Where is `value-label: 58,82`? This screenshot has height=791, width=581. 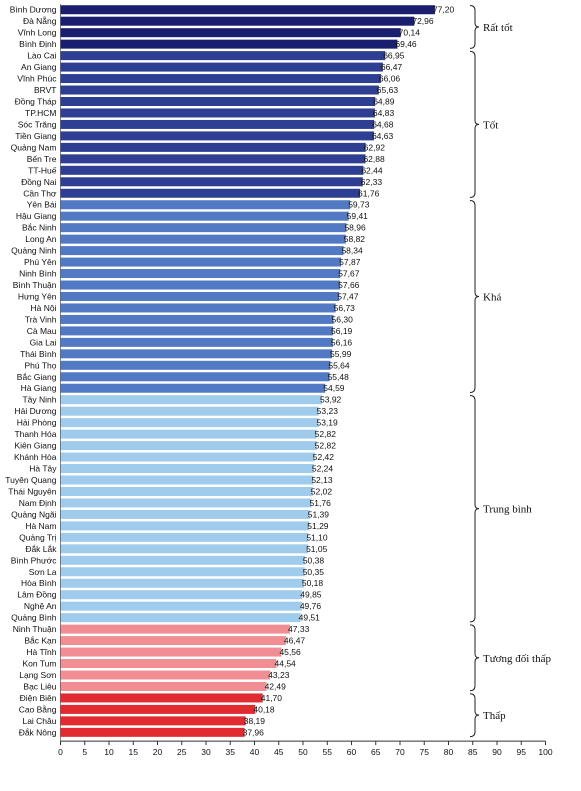
value-label: 58,82 is located at coordinates (355, 239).